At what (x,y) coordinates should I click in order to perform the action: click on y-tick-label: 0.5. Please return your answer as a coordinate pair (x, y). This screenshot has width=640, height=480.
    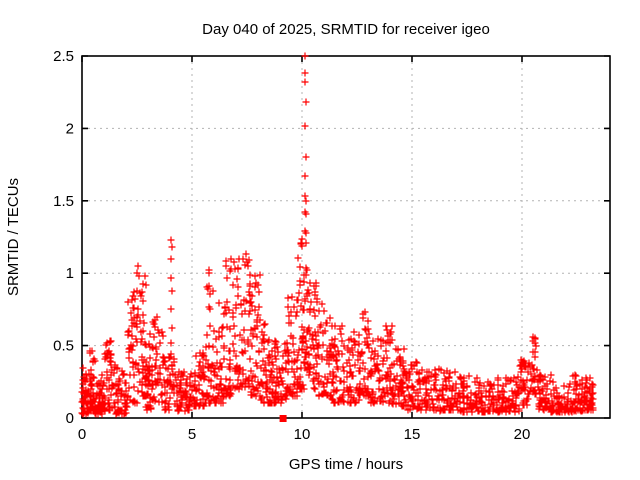
    Looking at the image, I should click on (63, 346).